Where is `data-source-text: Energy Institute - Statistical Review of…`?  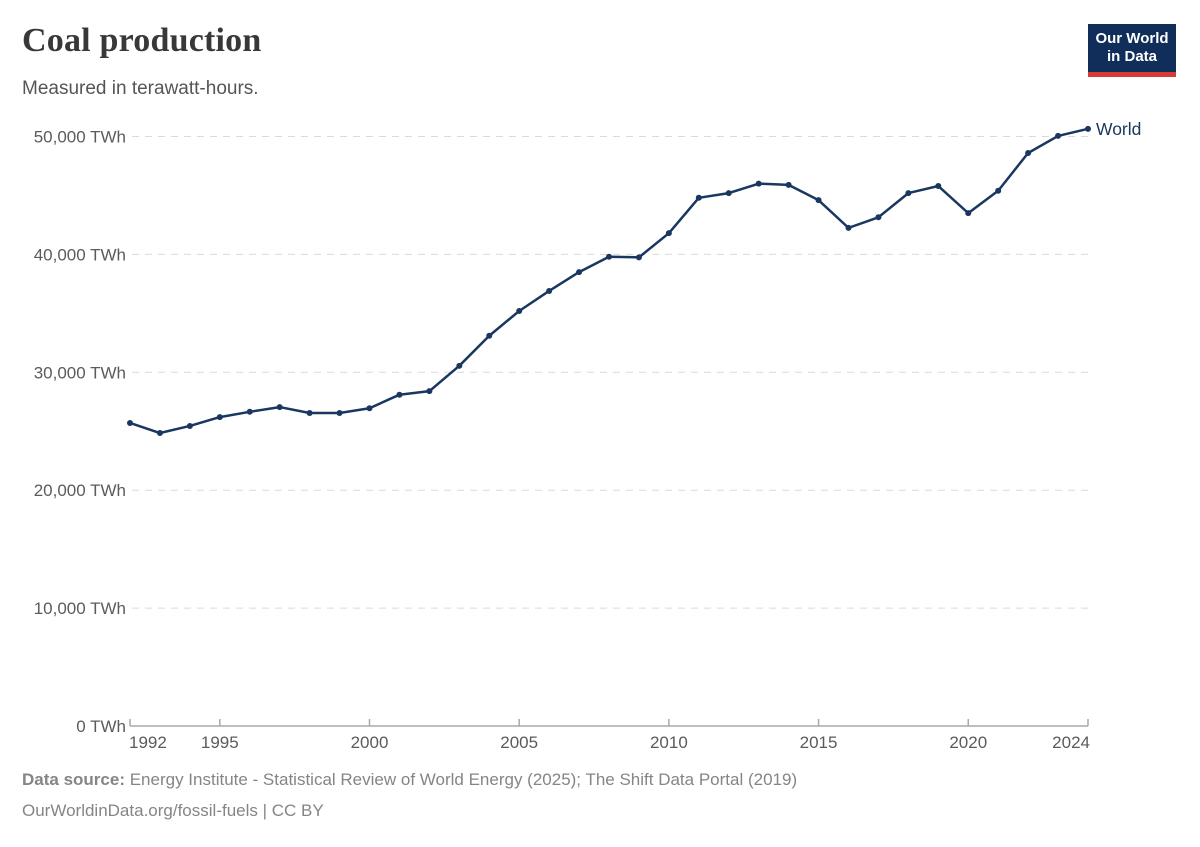 data-source-text: Energy Institute - Statistical Review of… is located at coordinates (461, 779).